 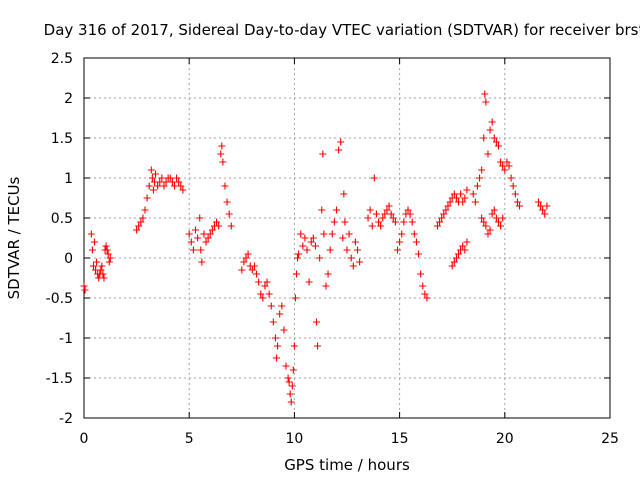 What do you see at coordinates (59, 299) in the screenshot?
I see `y-tick-label: -0.5` at bounding box center [59, 299].